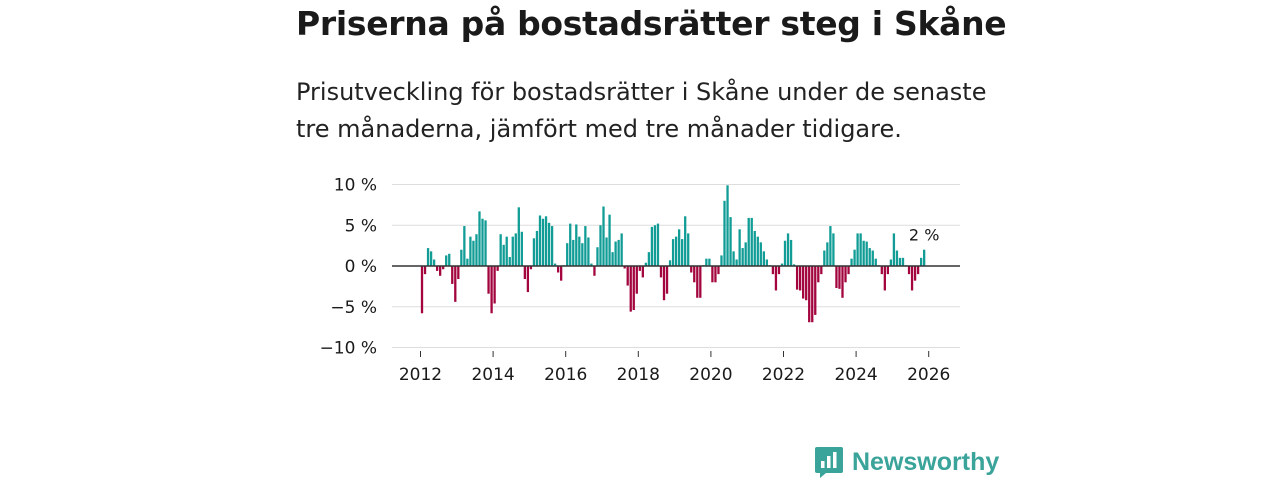 The width and height of the screenshot is (1280, 480). Describe the element at coordinates (829, 462) in the screenshot. I see `newsworthy-logo-icon` at that location.